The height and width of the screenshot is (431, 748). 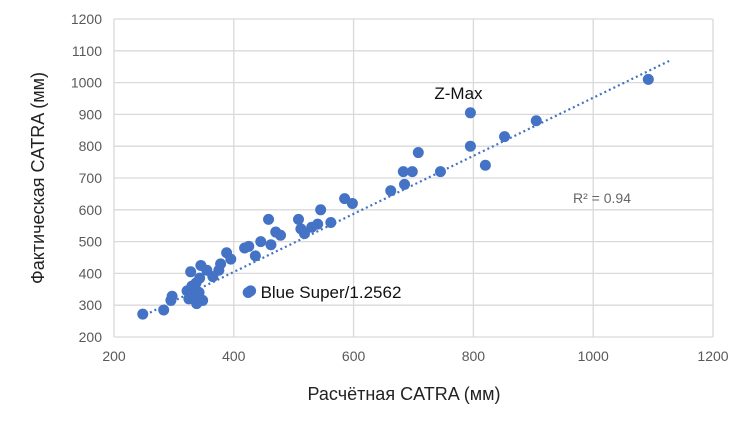 I want to click on annotation-label: Z-Max, so click(x=458, y=93).